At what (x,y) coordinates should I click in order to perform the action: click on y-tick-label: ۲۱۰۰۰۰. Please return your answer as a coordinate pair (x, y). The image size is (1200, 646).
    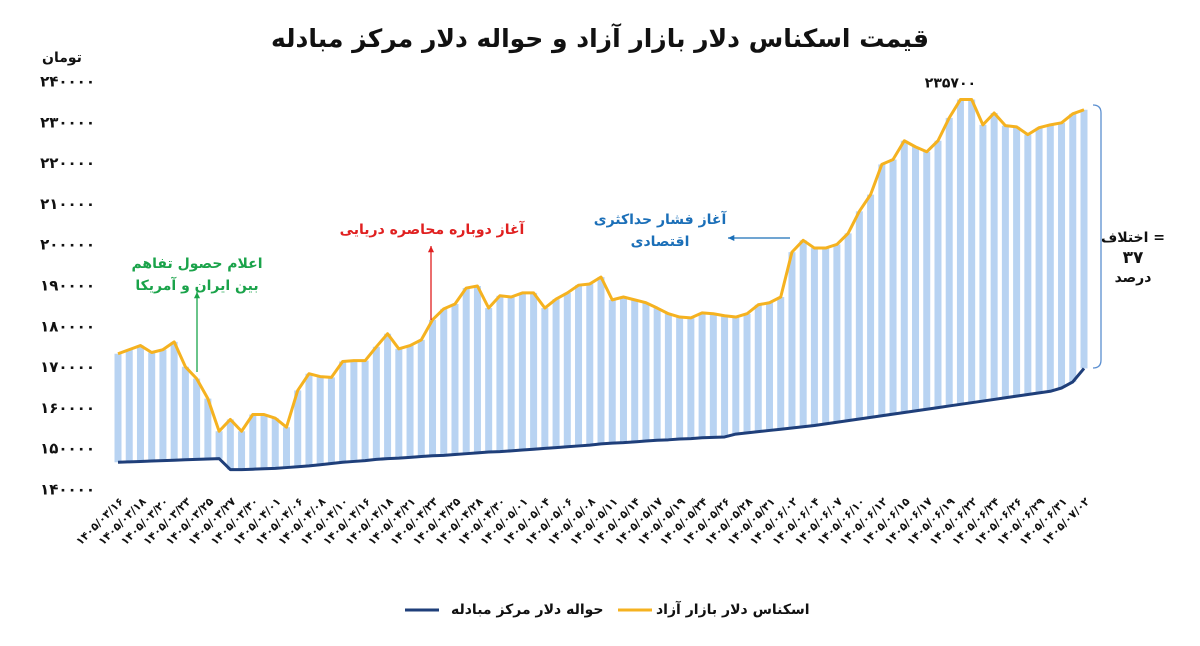
    Looking at the image, I should click on (67, 204).